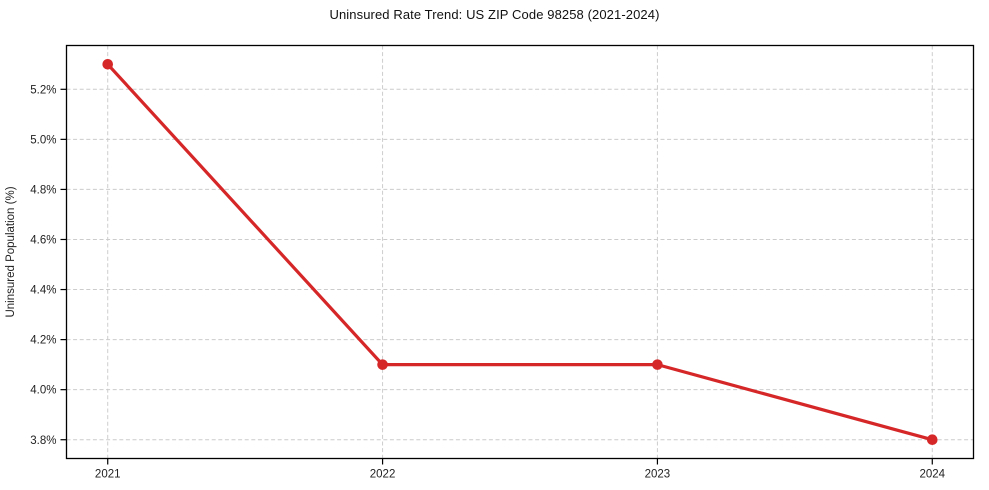  Describe the element at coordinates (43, 241) in the screenshot. I see `y-tick-label: 4.6%` at that location.